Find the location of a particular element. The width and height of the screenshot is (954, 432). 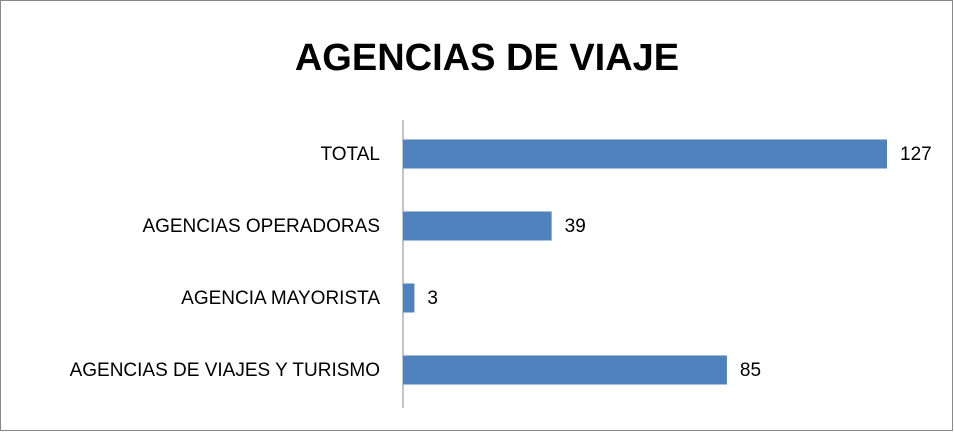

y-tick-label: TOTAL is located at coordinates (350, 154).